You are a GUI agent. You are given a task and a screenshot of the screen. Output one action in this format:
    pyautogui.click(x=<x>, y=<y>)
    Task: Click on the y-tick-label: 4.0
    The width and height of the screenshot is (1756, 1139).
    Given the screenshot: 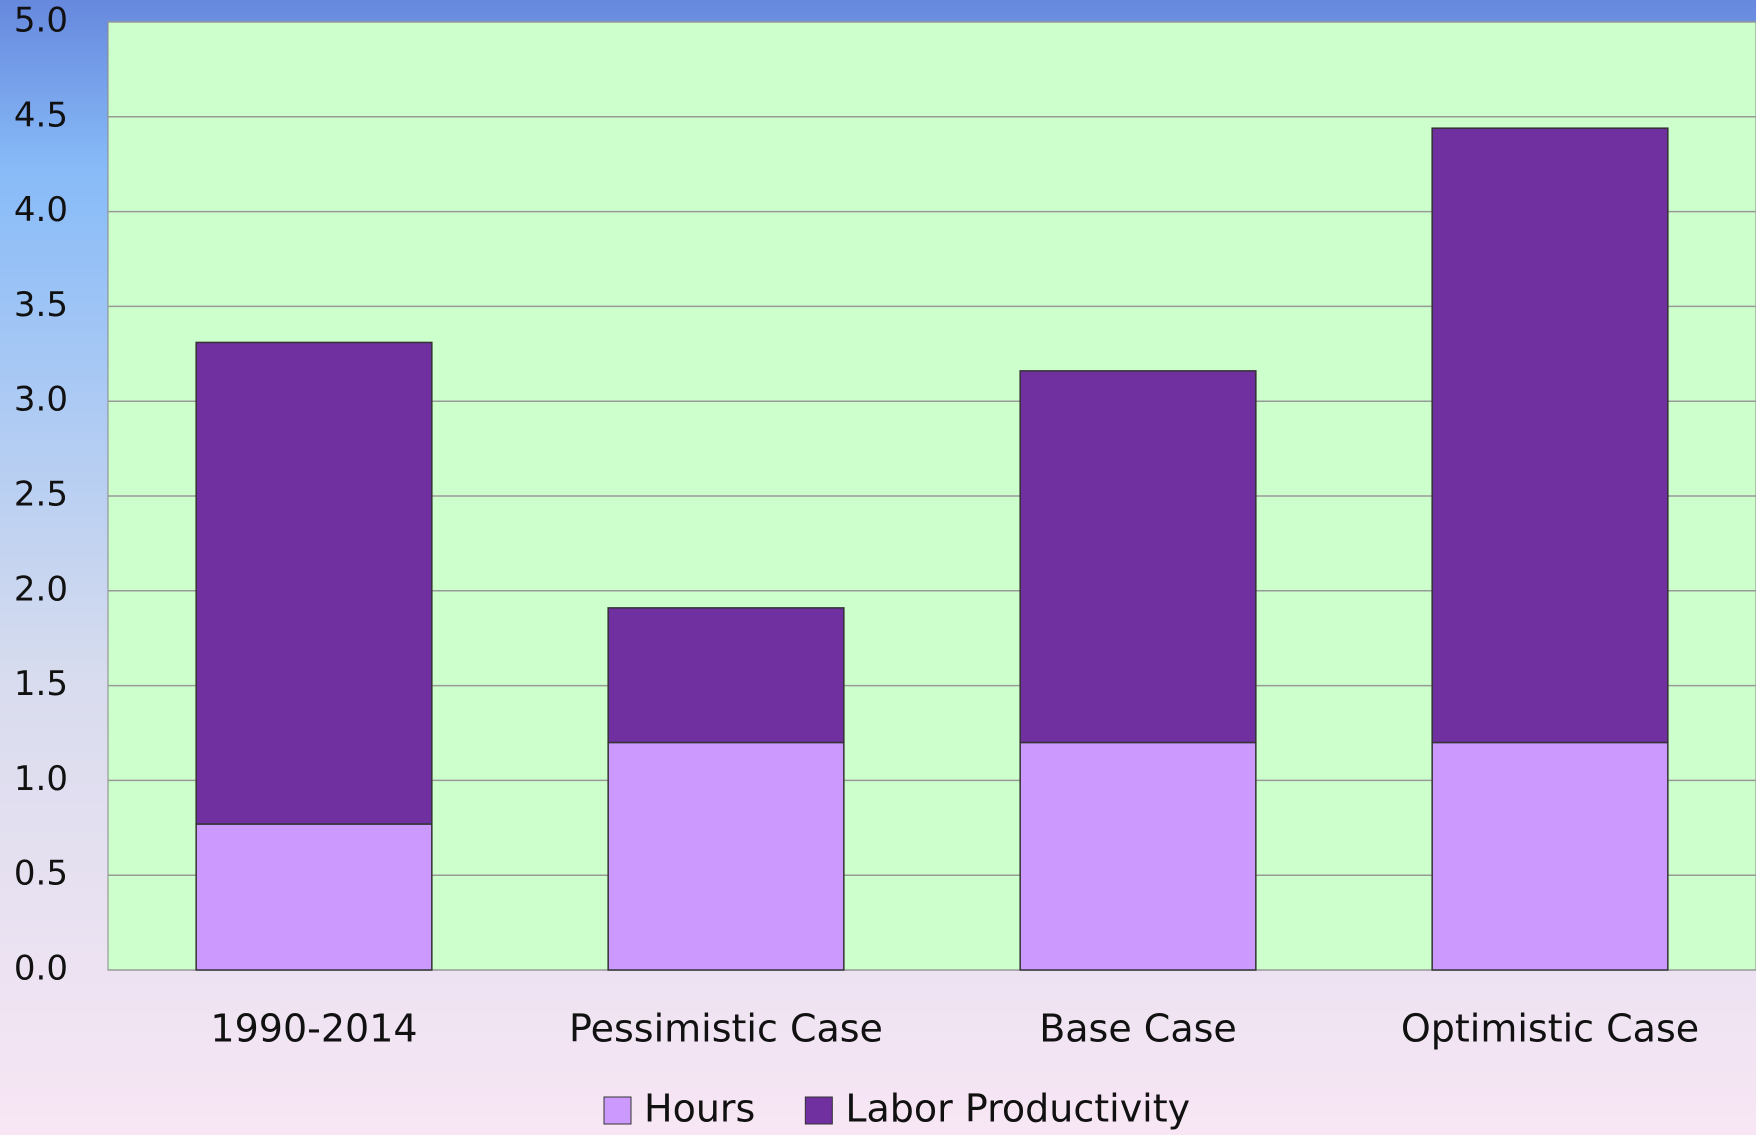 What is the action you would take?
    pyautogui.click(x=41, y=210)
    